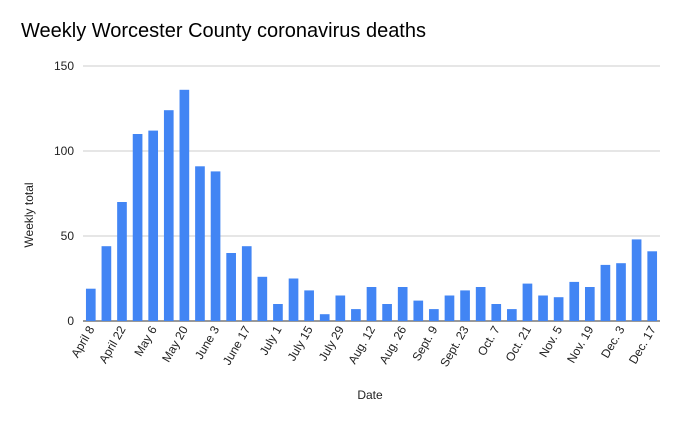  What do you see at coordinates (64, 66) in the screenshot?
I see `y-tick-label: 150` at bounding box center [64, 66].